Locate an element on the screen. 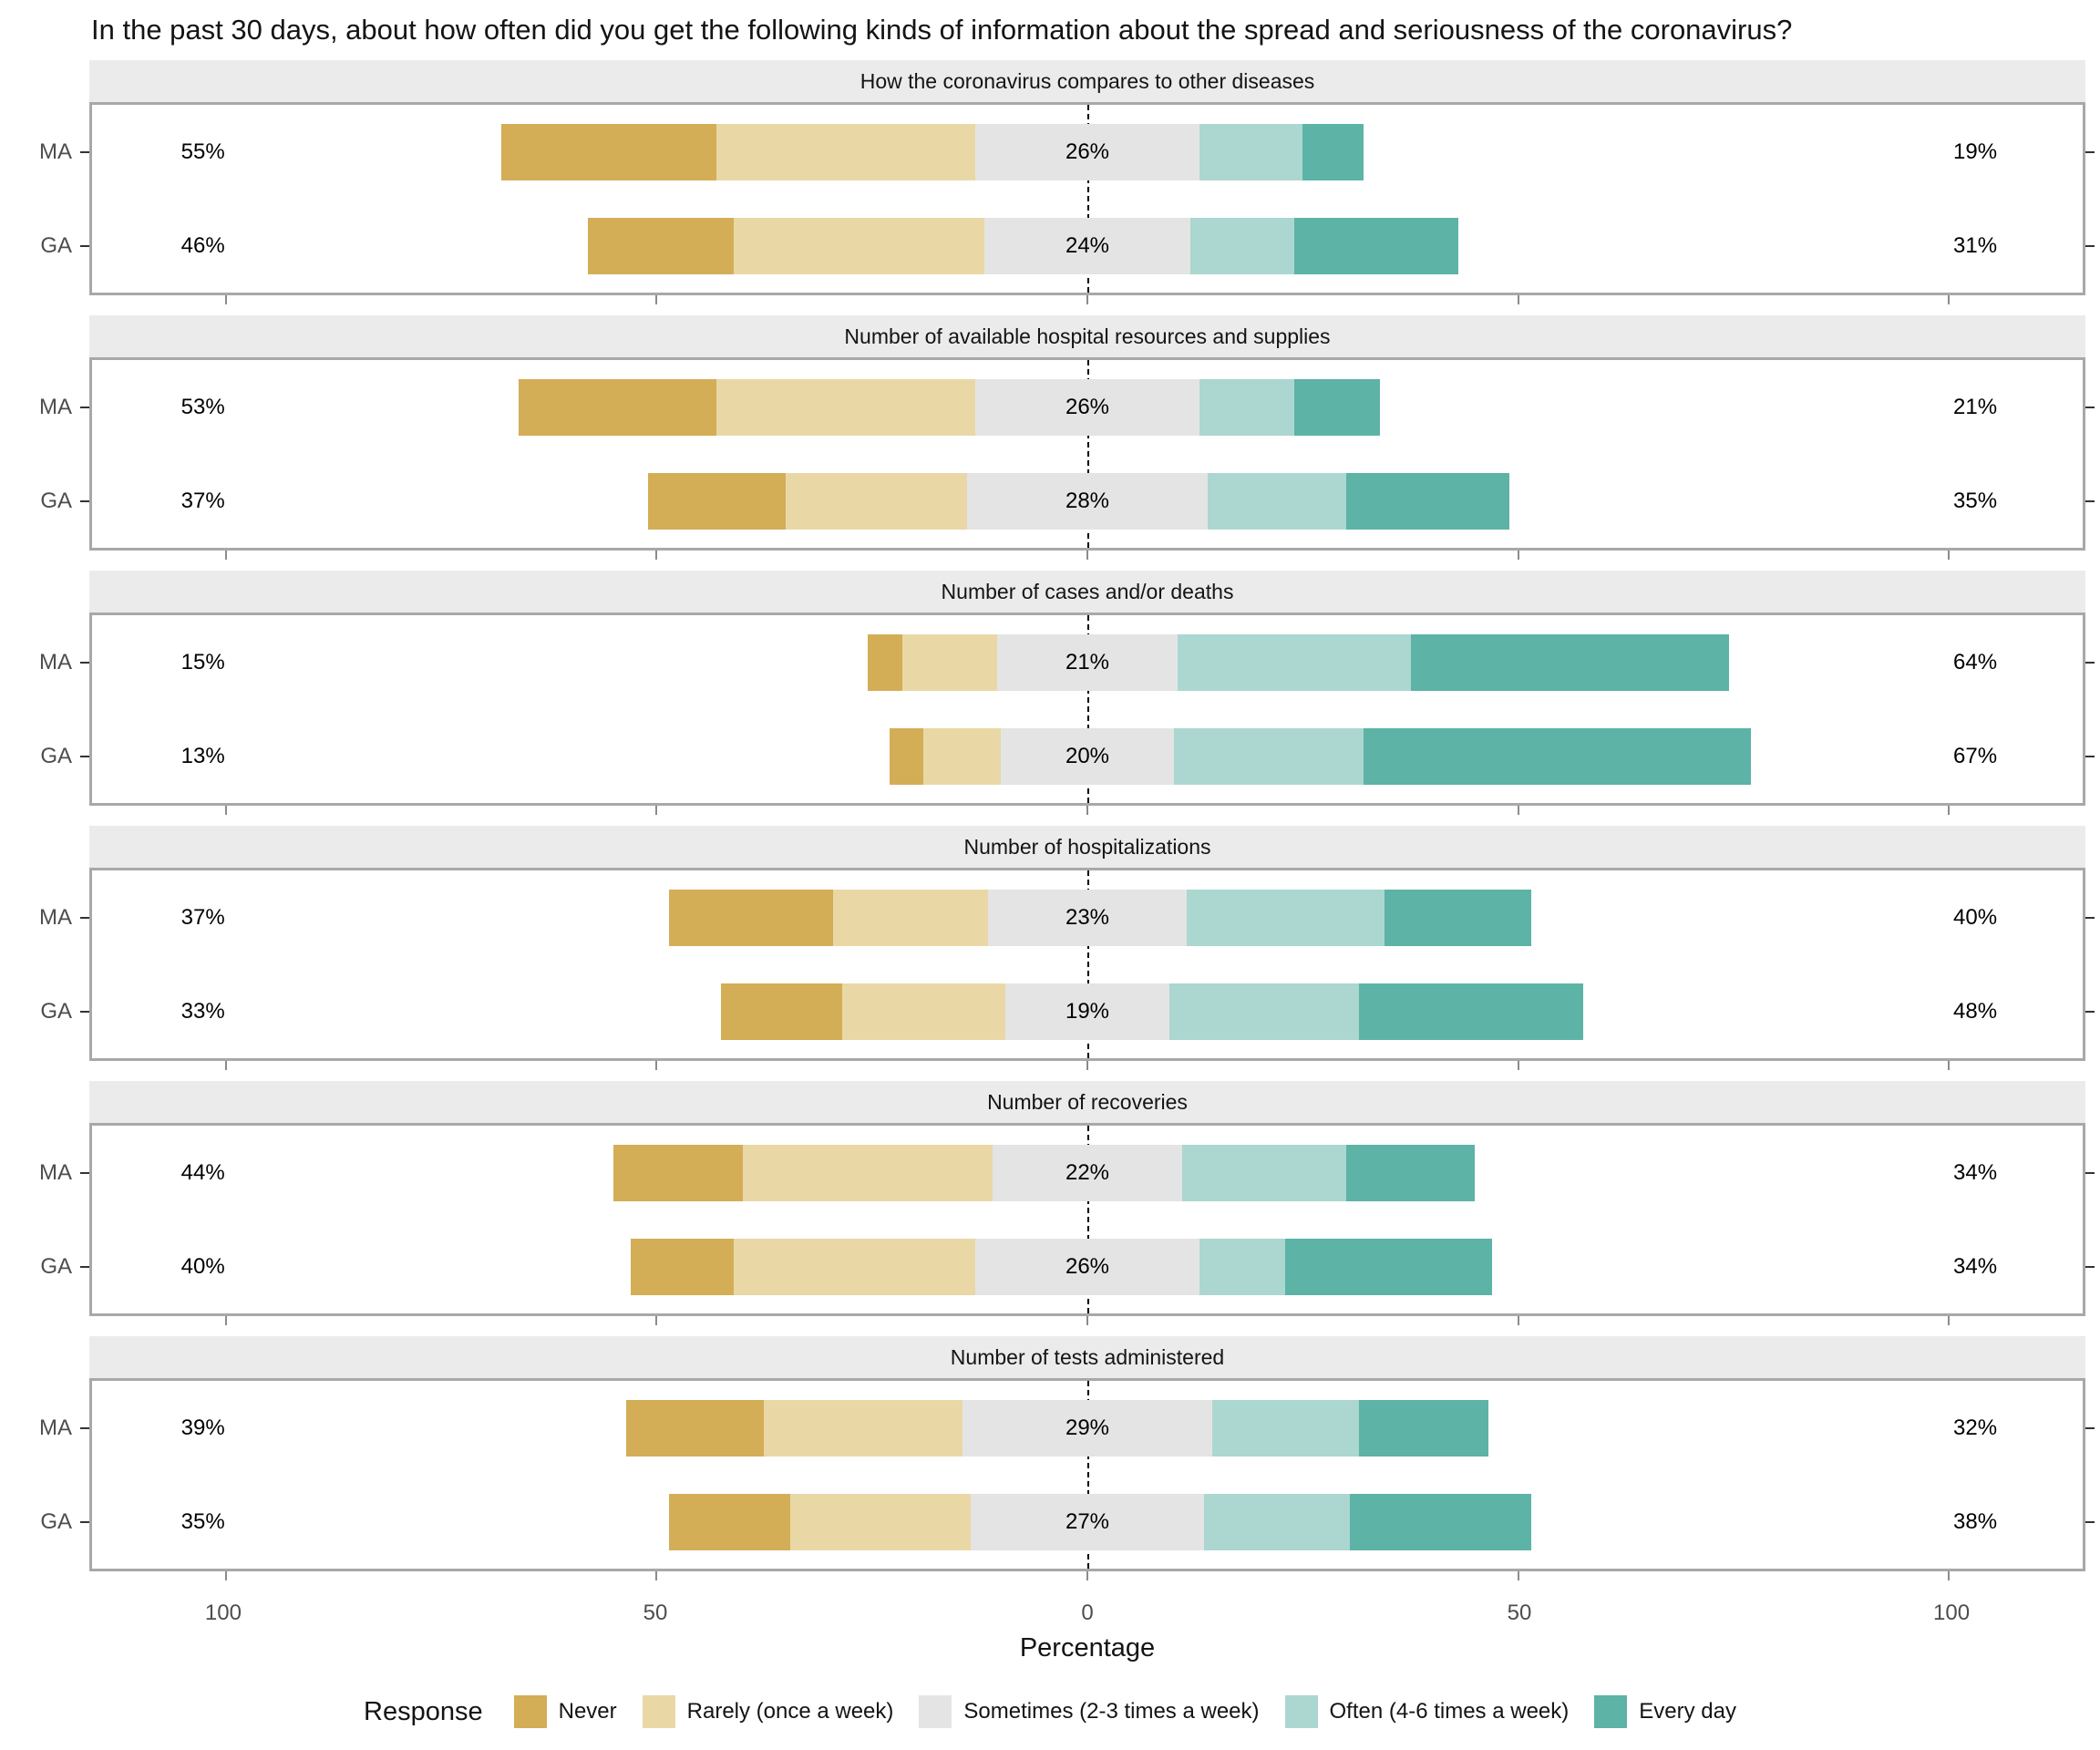  center-total-label: 26% is located at coordinates (1087, 407).